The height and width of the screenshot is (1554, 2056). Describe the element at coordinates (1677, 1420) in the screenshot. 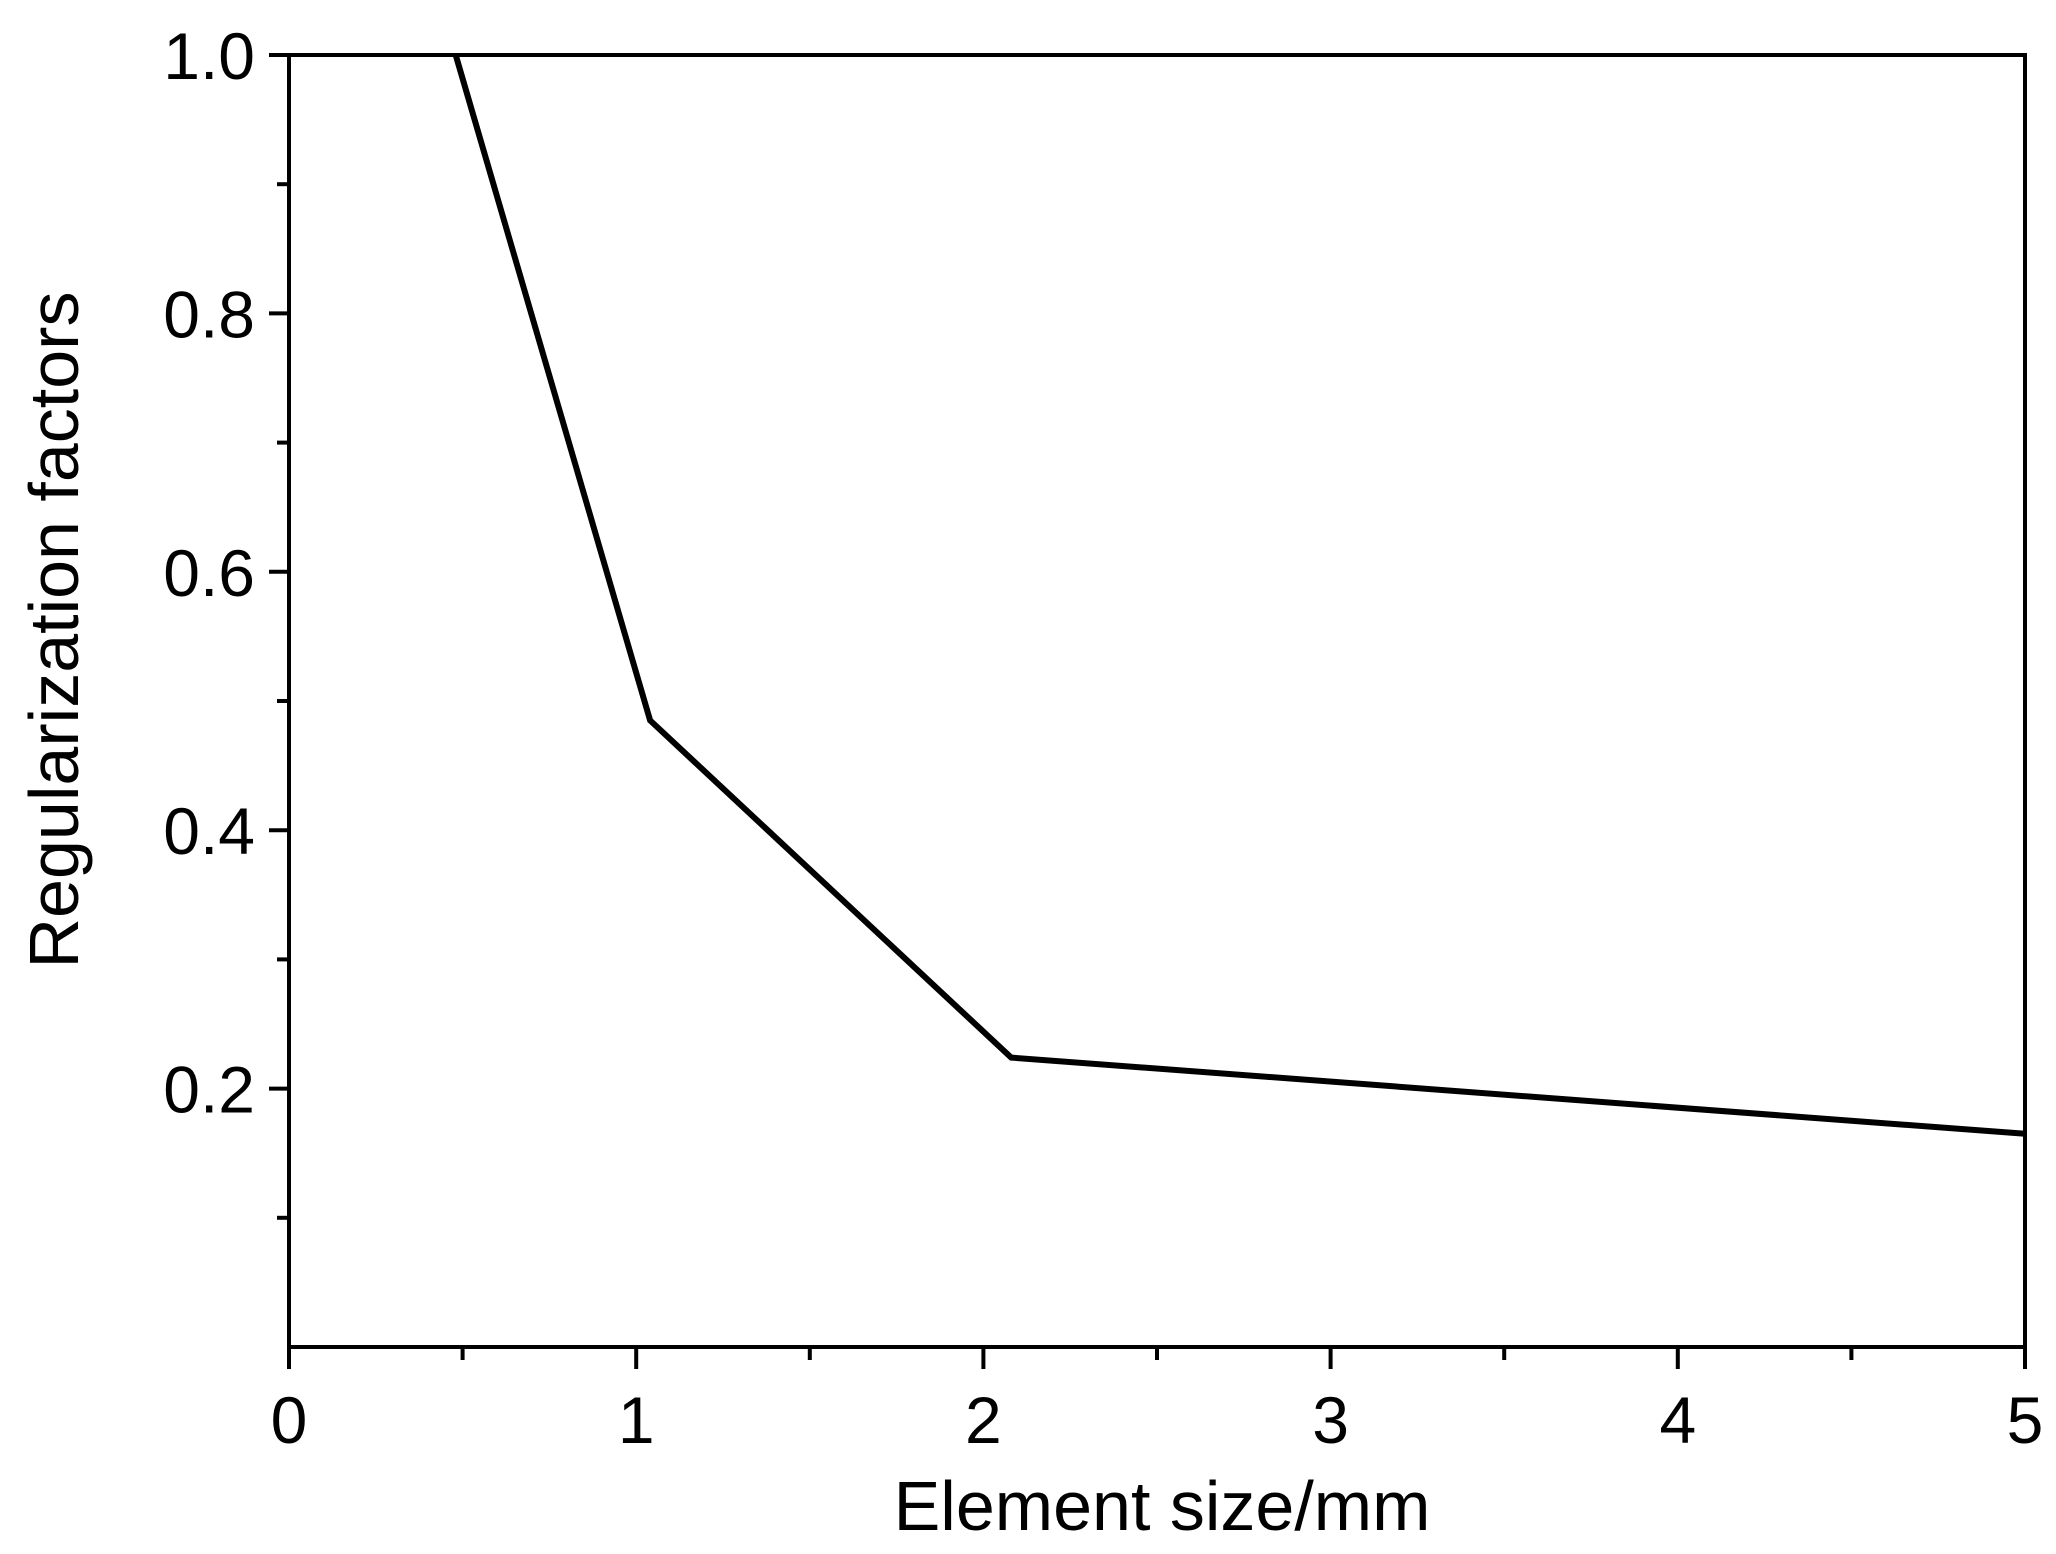

I see `x-tick-label: 4` at that location.